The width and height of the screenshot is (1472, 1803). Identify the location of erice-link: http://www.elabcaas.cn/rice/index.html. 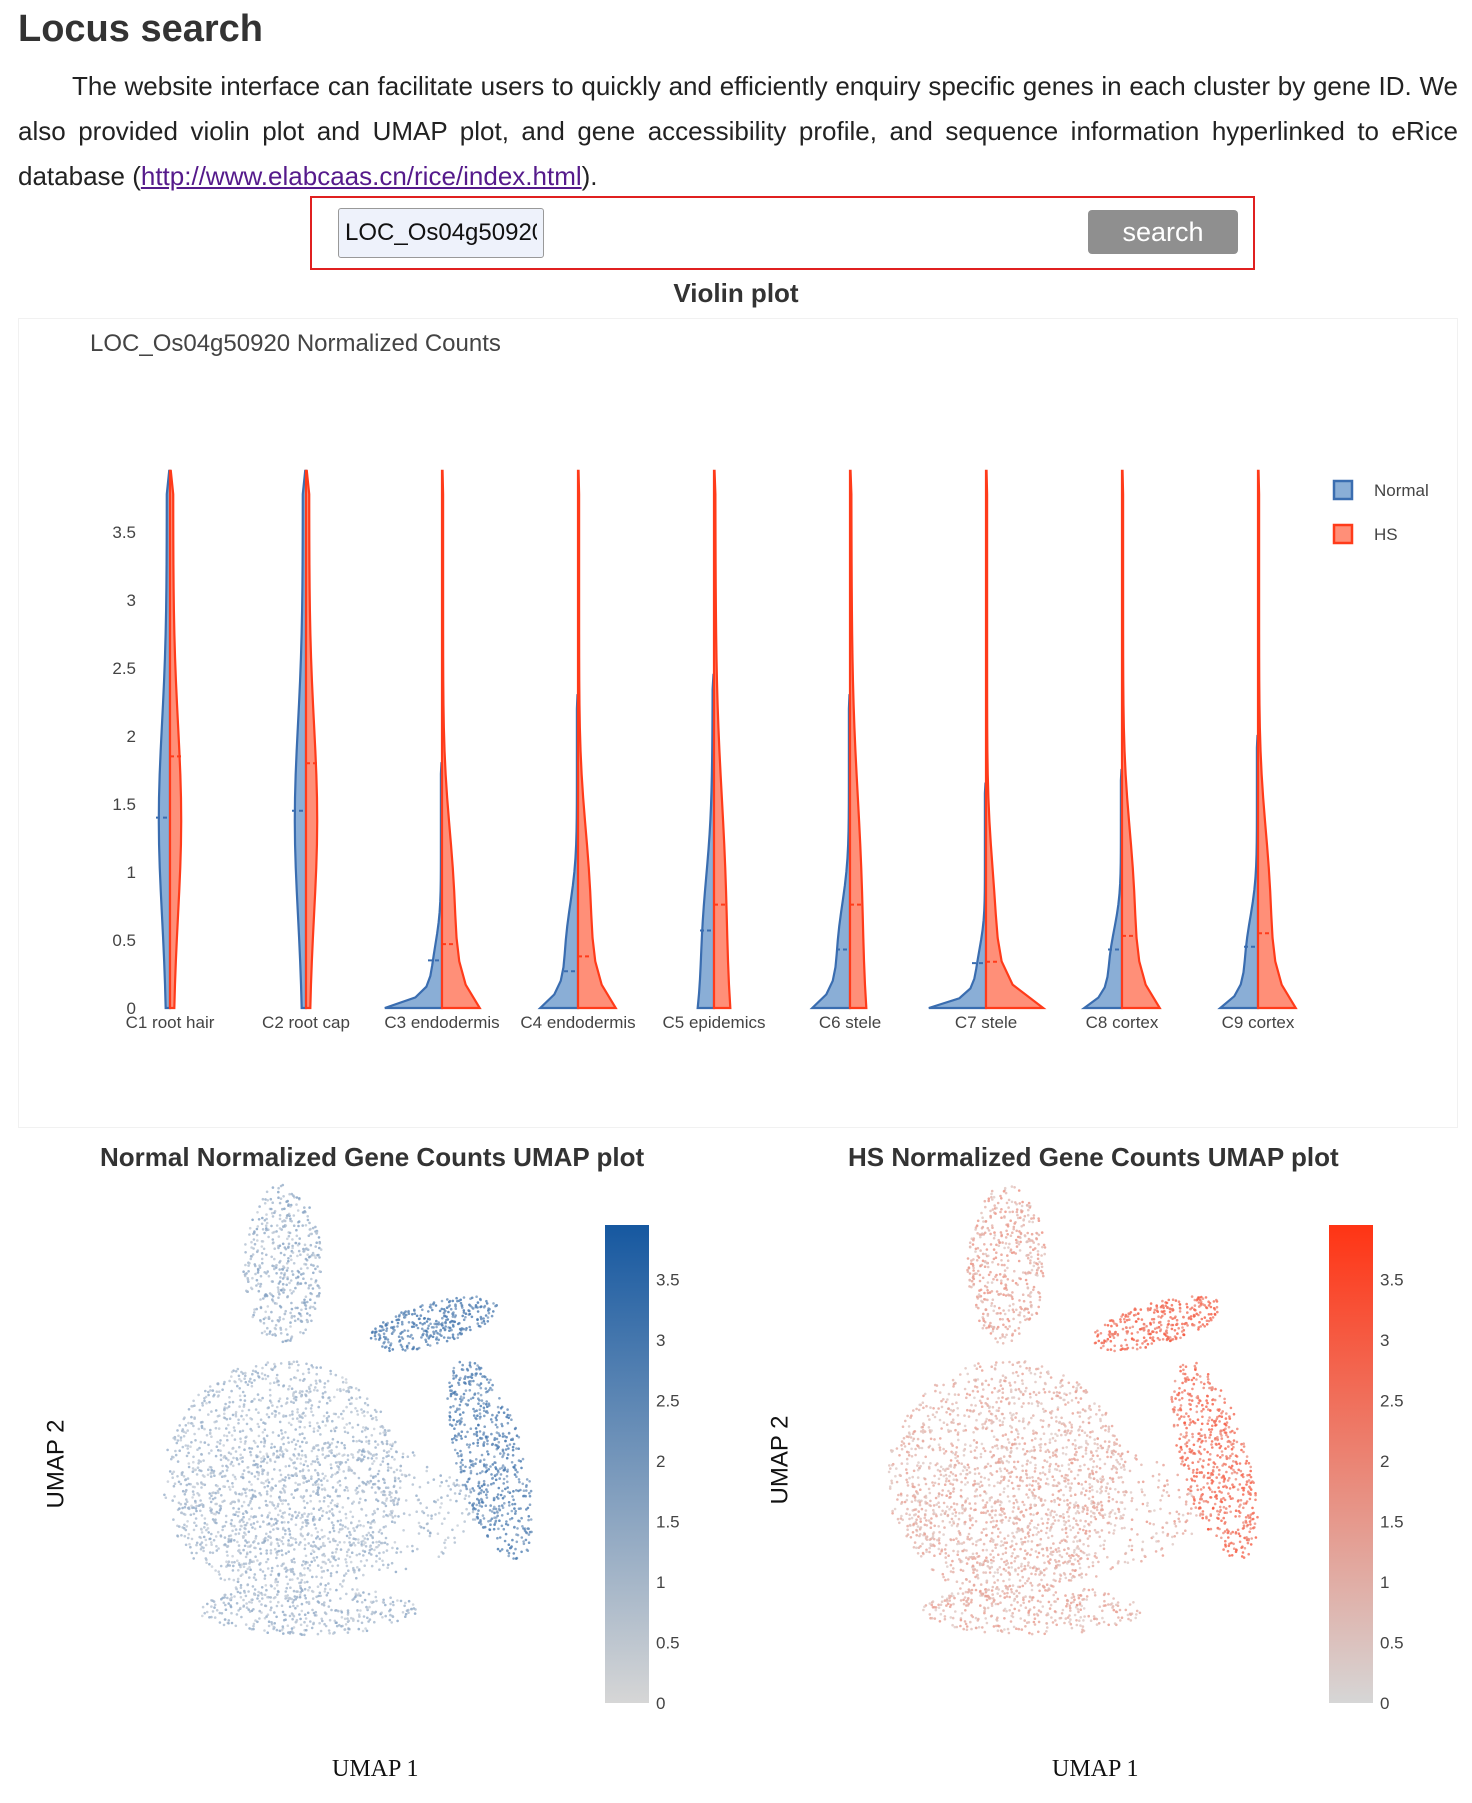
(361, 176).